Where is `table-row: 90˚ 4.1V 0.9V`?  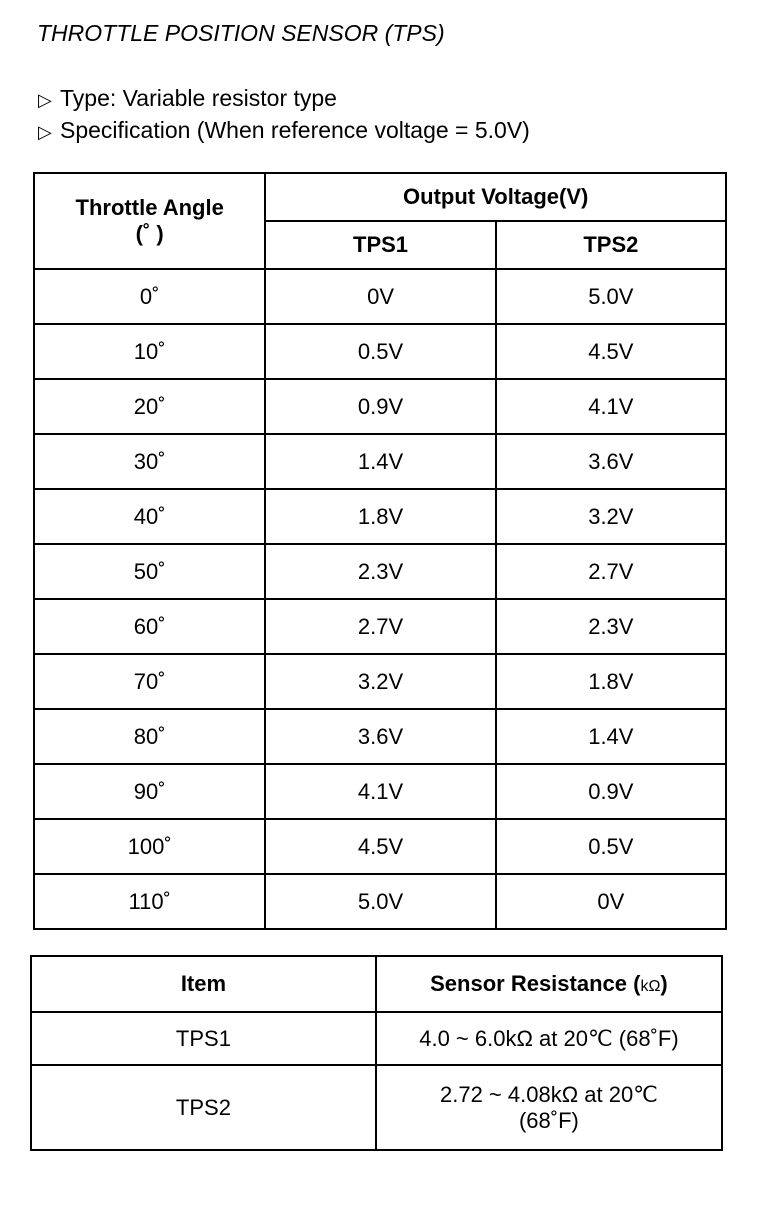
table-row: 90˚ 4.1V 0.9V is located at coordinates (380, 791).